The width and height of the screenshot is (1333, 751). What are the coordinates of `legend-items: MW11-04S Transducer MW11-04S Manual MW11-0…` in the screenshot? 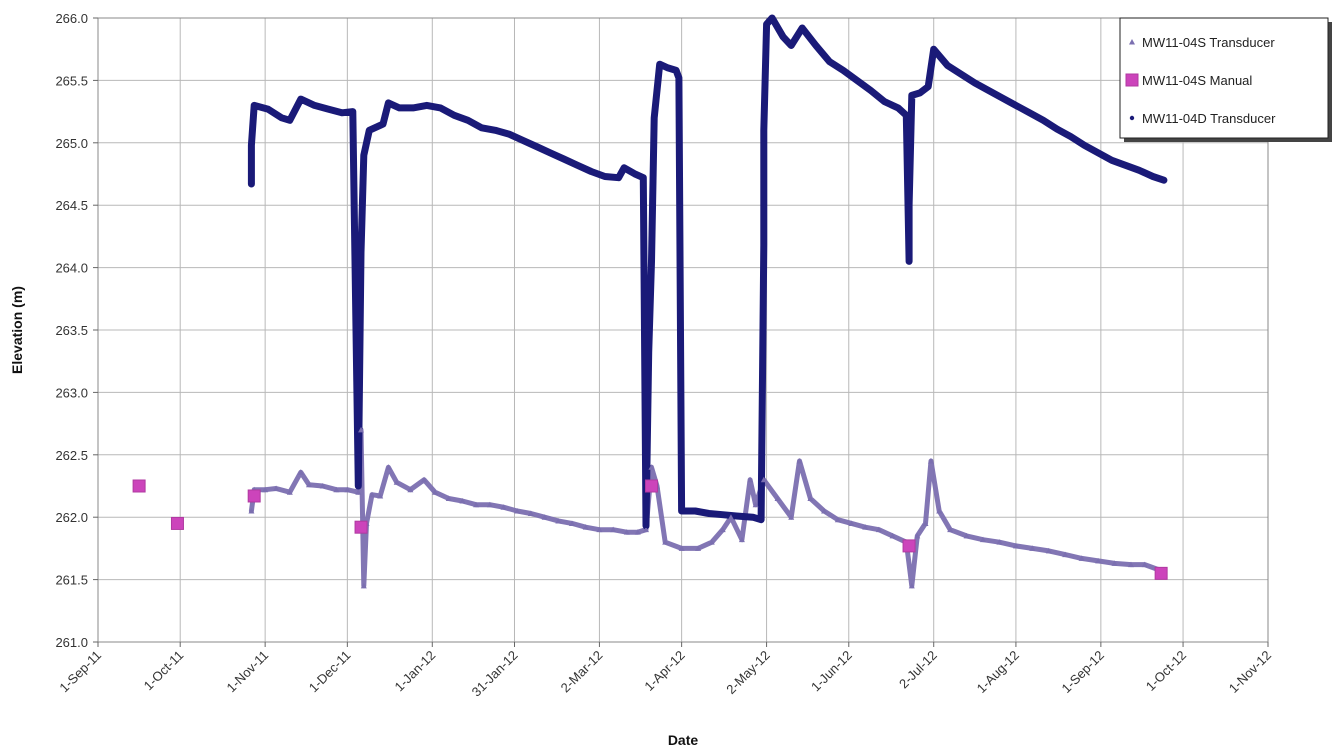 It's located at (1200, 80).